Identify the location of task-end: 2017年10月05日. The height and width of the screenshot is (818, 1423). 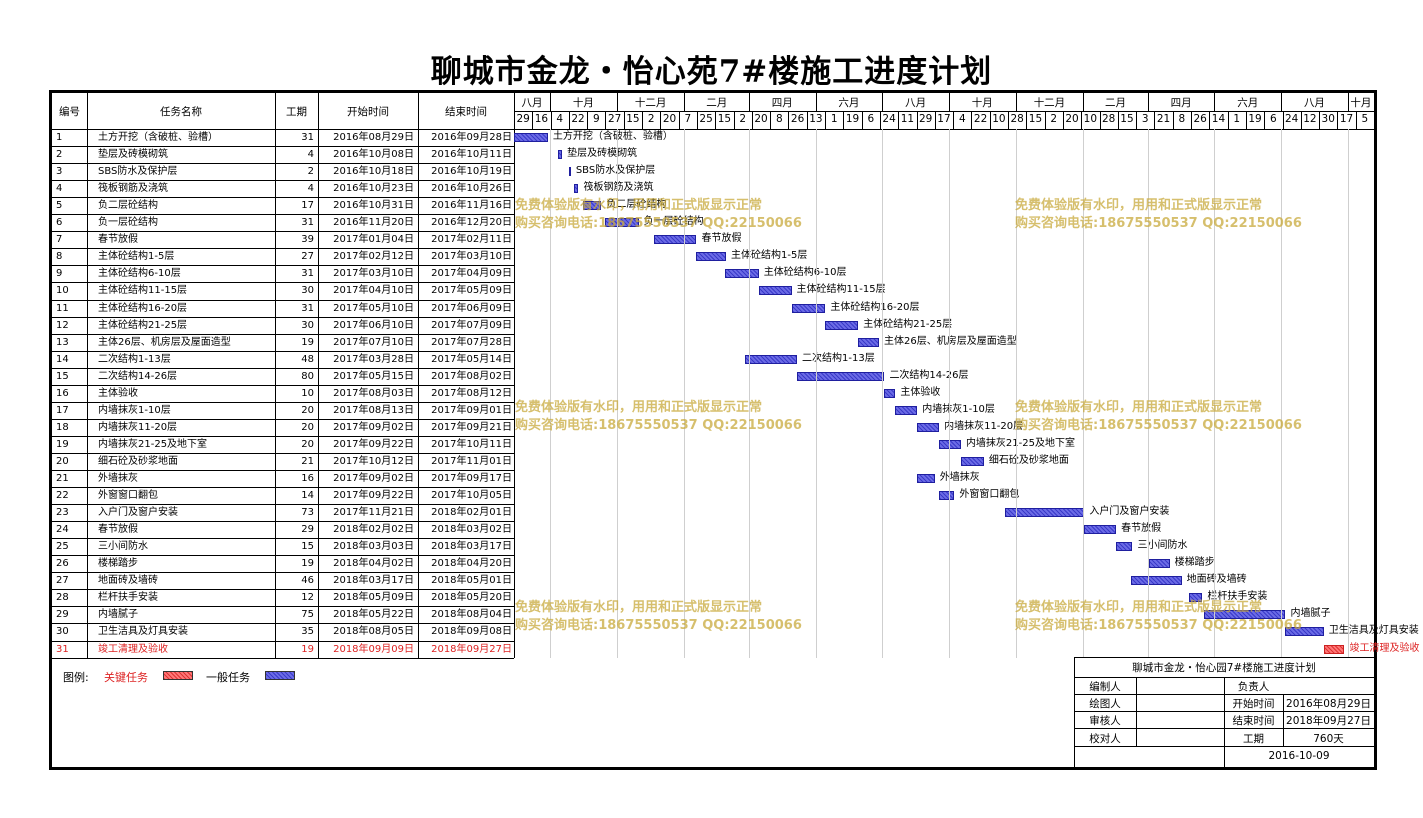
(471, 496).